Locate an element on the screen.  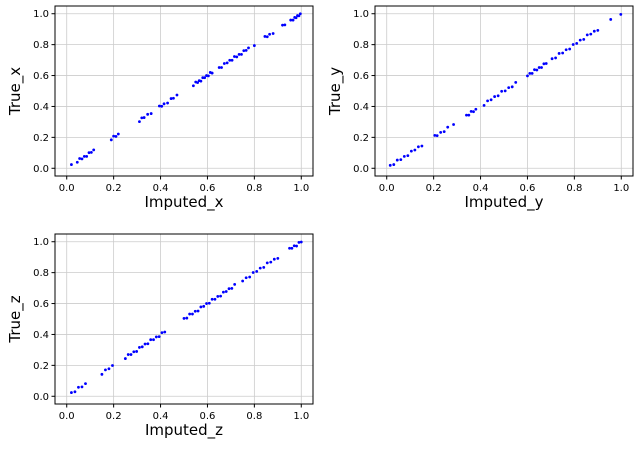
x-axis-label-imputed-x: Imputed_x is located at coordinates (184, 202).